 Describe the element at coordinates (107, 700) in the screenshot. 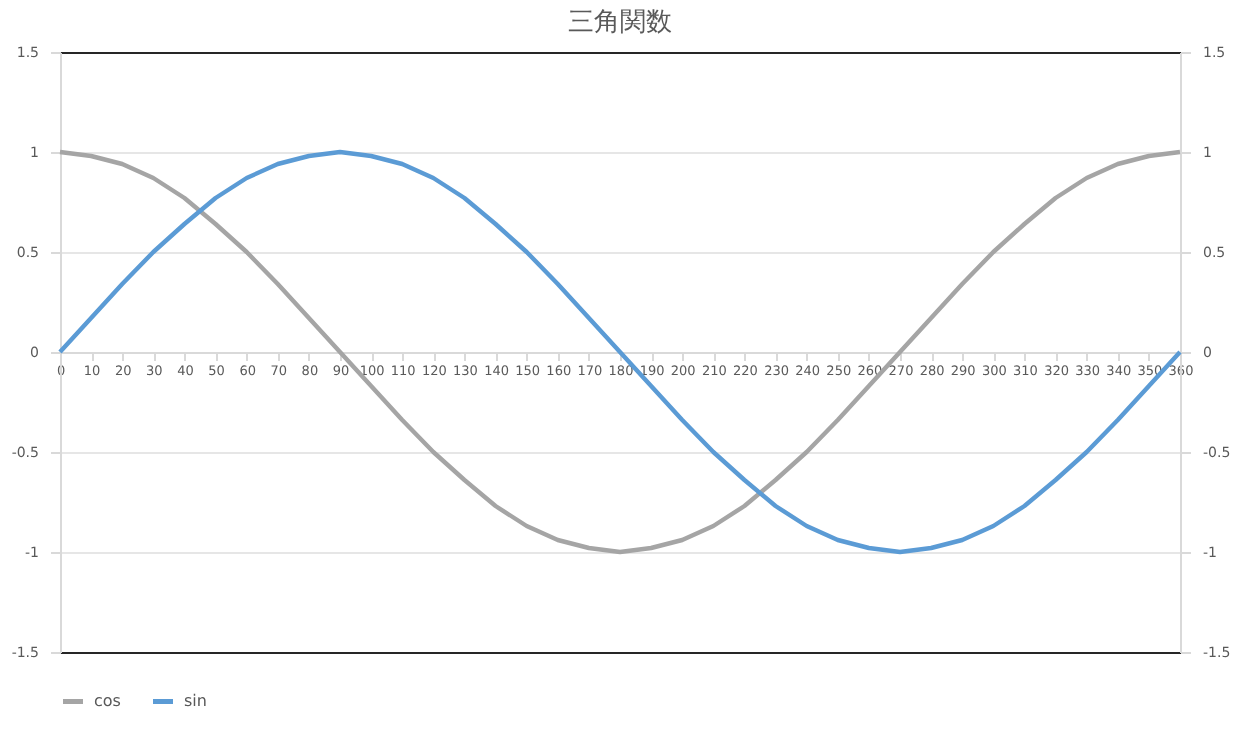

I see `legend-label: cos` at that location.